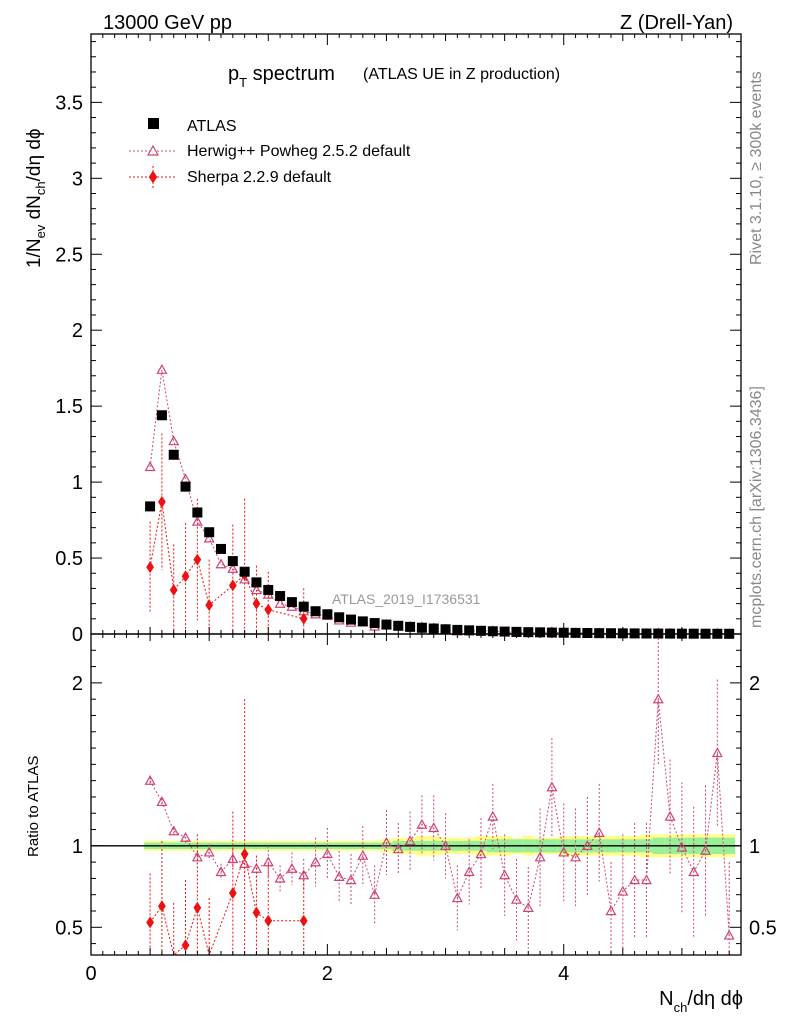 The width and height of the screenshot is (786, 1024). Describe the element at coordinates (69, 928) in the screenshot. I see `ratio-y-tick-label: 0.5` at that location.